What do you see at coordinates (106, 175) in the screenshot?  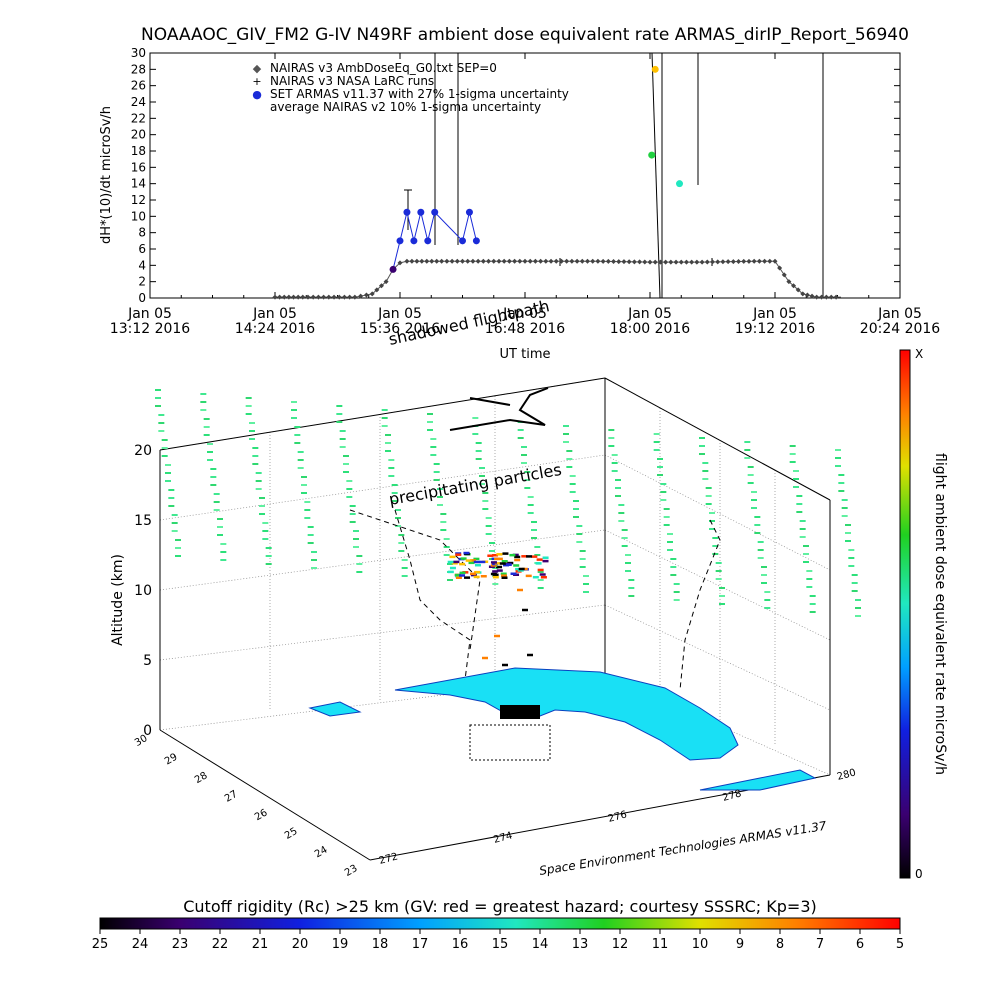 I see `y-axis-label: dH*(10)/dt microSv/h` at bounding box center [106, 175].